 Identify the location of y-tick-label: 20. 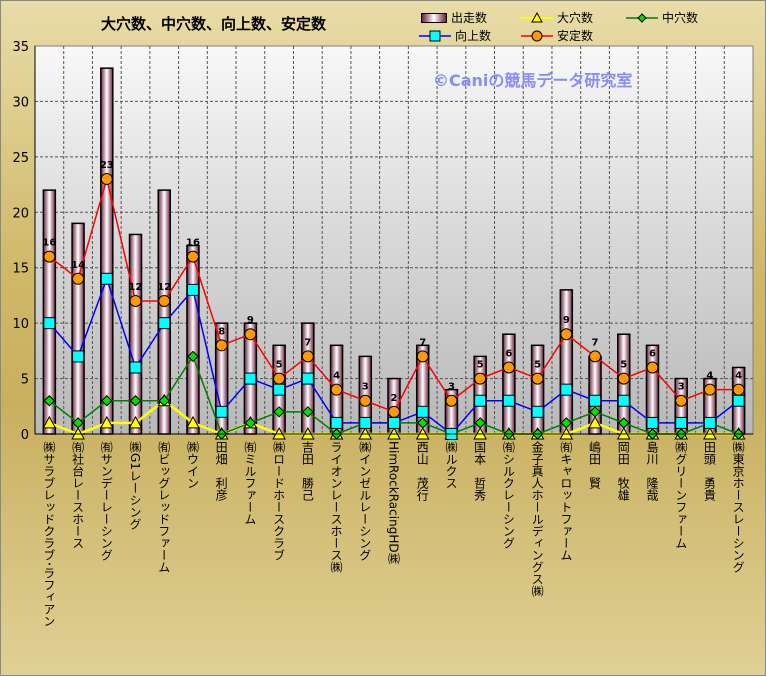
(20, 213).